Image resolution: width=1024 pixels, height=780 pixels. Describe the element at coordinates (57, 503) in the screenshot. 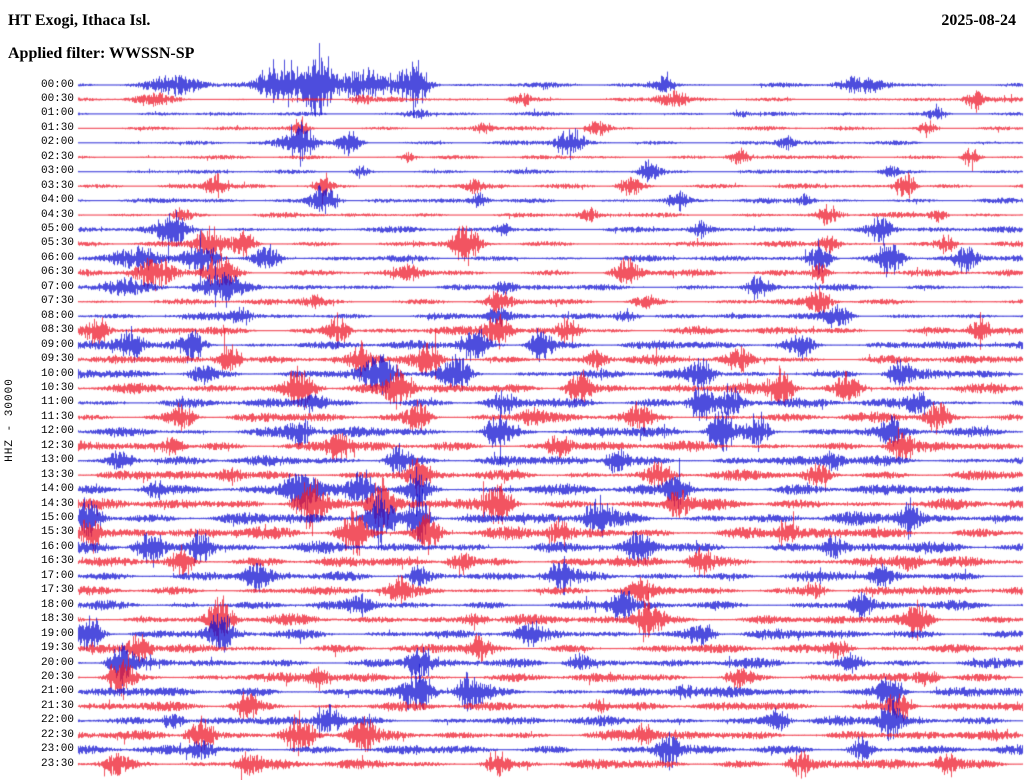

I see `time-label: 14:30` at that location.